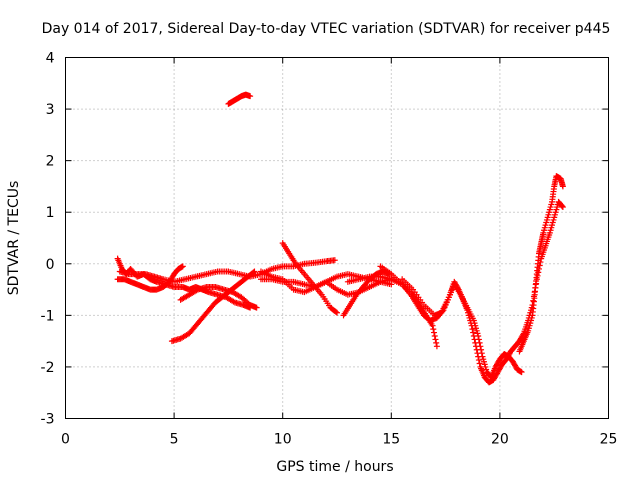 The width and height of the screenshot is (640, 480). Describe the element at coordinates (48, 316) in the screenshot. I see `y-tick-label: -1` at that location.